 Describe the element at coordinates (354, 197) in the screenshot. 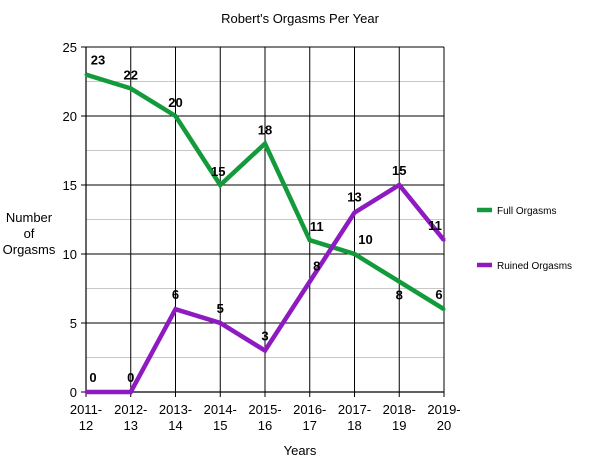

I see `data-label: 13` at that location.